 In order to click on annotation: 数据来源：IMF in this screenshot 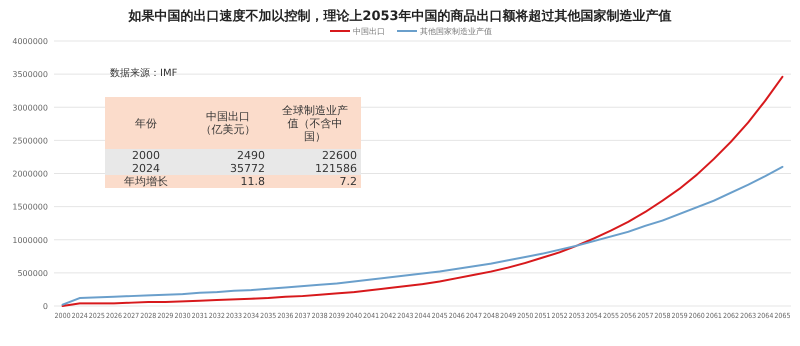, I will do `click(144, 73)`.